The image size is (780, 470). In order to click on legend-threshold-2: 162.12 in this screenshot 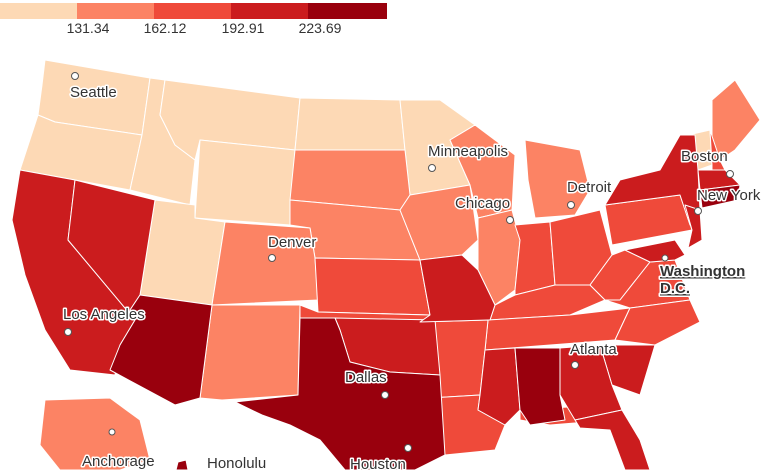, I will do `click(165, 28)`.